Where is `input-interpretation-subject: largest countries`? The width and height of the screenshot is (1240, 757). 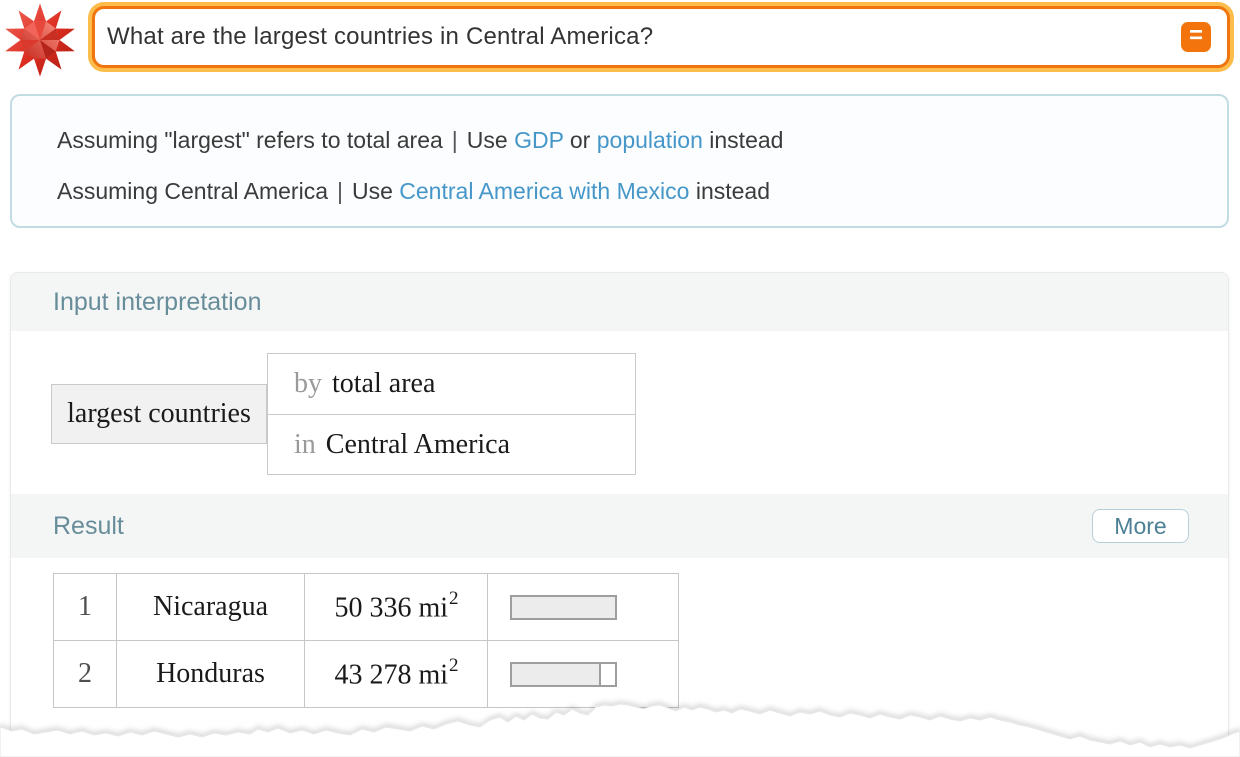 input-interpretation-subject: largest countries is located at coordinates (159, 414).